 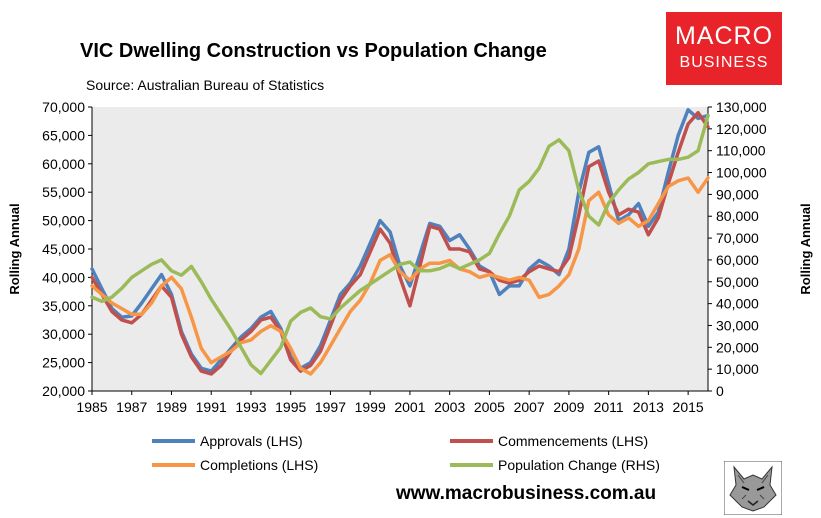 What do you see at coordinates (63, 249) in the screenshot?
I see `left-tick-label: 45,000` at bounding box center [63, 249].